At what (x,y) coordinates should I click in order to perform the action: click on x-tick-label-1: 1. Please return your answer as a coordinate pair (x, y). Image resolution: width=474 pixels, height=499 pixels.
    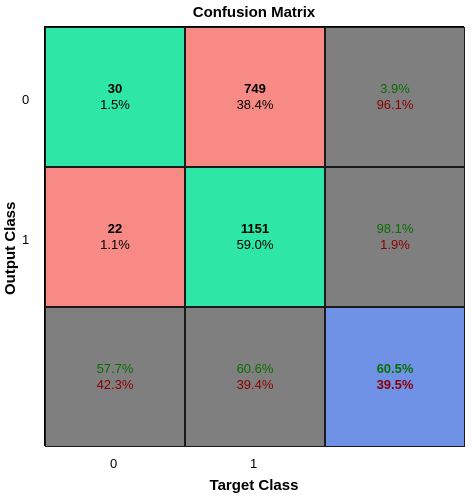
    Looking at the image, I should click on (254, 463).